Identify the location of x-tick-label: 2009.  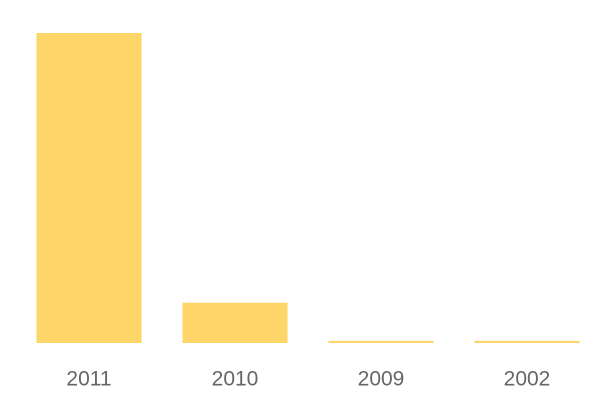
(381, 379).